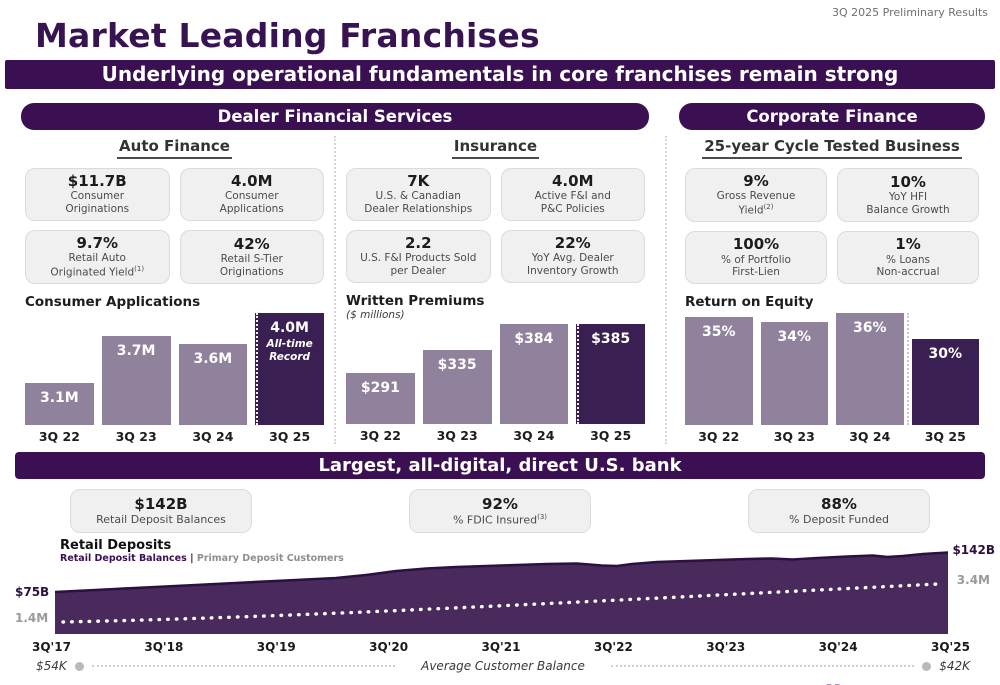 The height and width of the screenshot is (685, 1000). I want to click on footnote-marker: (1), so click(139, 268).